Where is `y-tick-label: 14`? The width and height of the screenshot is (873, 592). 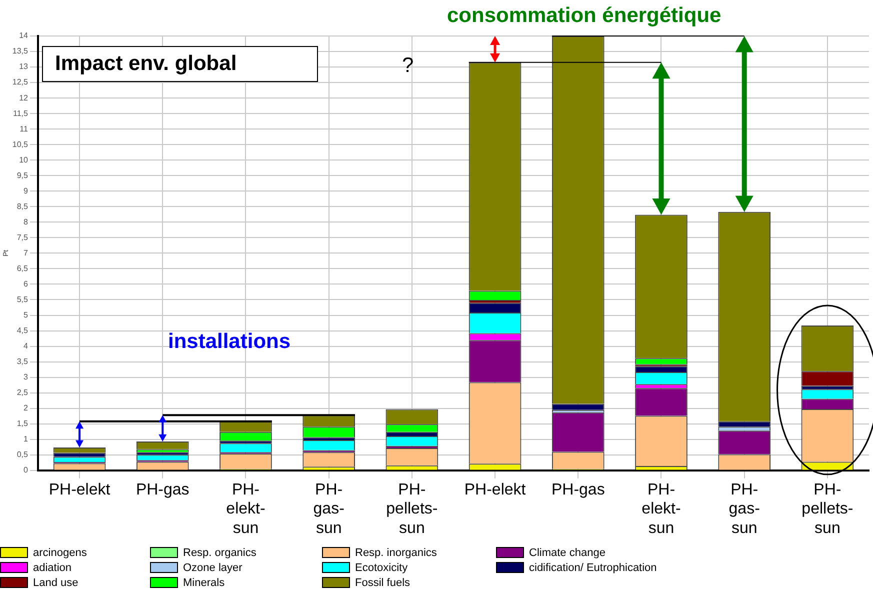 y-tick-label: 14 is located at coordinates (24, 35).